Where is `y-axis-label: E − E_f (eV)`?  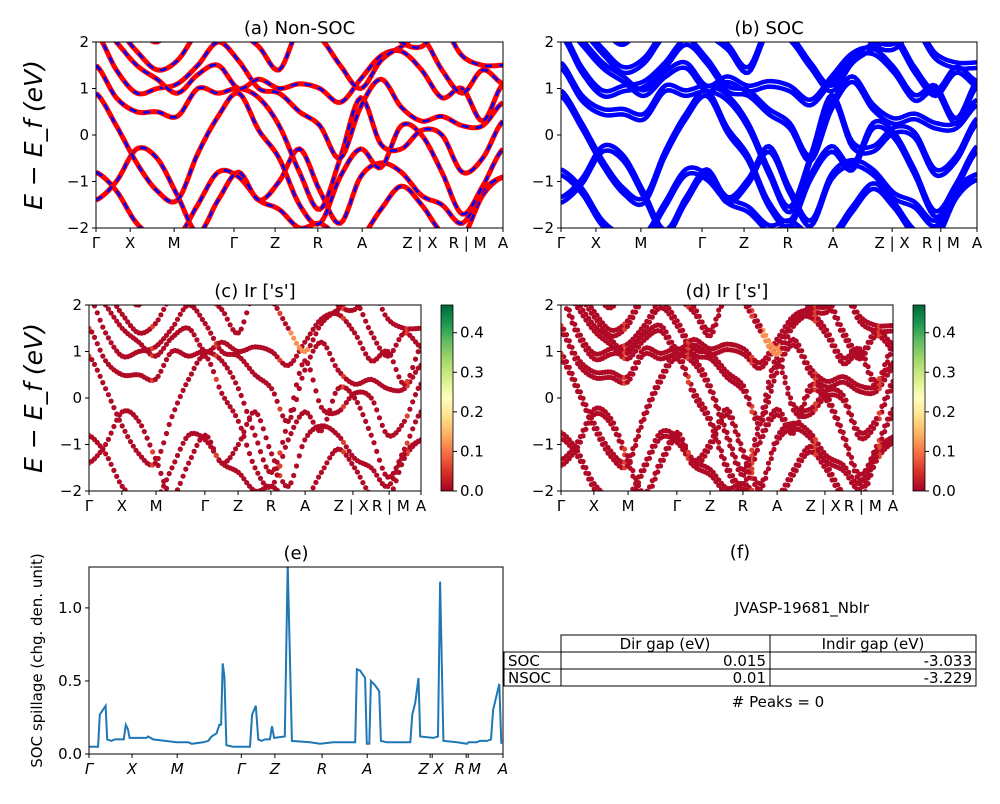
y-axis-label: E − E_f (eV) is located at coordinates (33, 398).